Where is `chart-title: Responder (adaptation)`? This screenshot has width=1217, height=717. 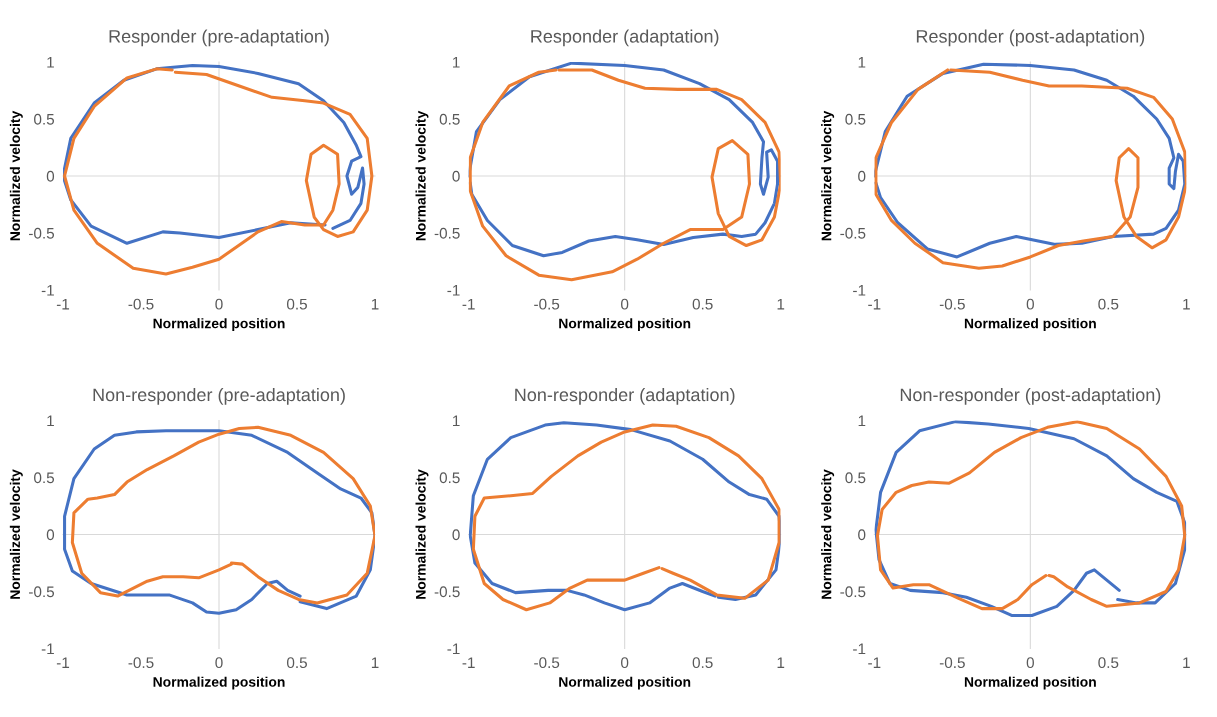
chart-title: Responder (adaptation) is located at coordinates (625, 38).